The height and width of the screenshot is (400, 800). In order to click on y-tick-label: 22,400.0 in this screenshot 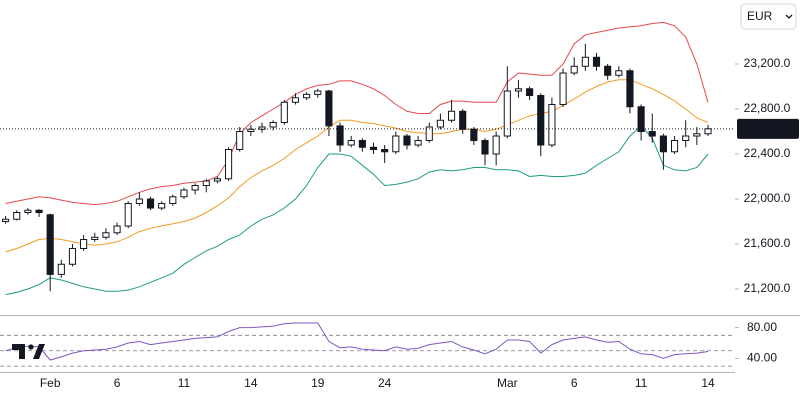, I will do `click(767, 153)`.